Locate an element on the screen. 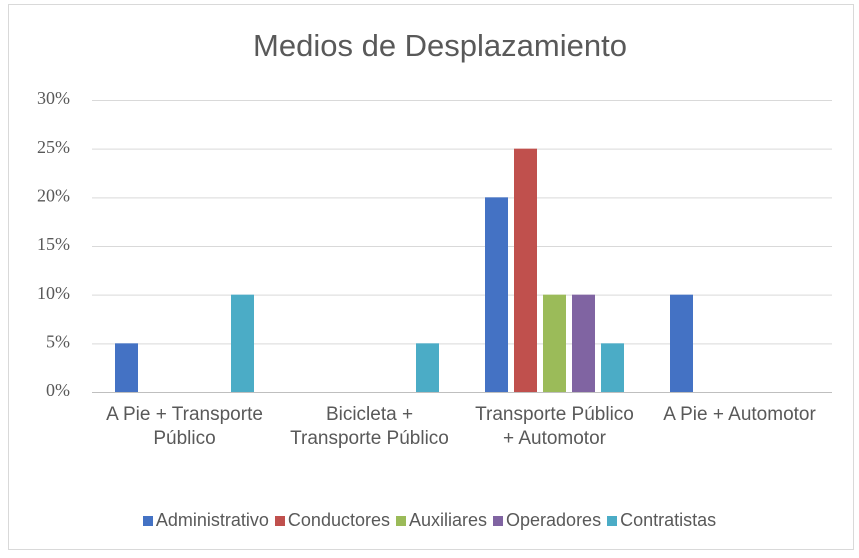  legend-item: Administrativo is located at coordinates (205, 520).